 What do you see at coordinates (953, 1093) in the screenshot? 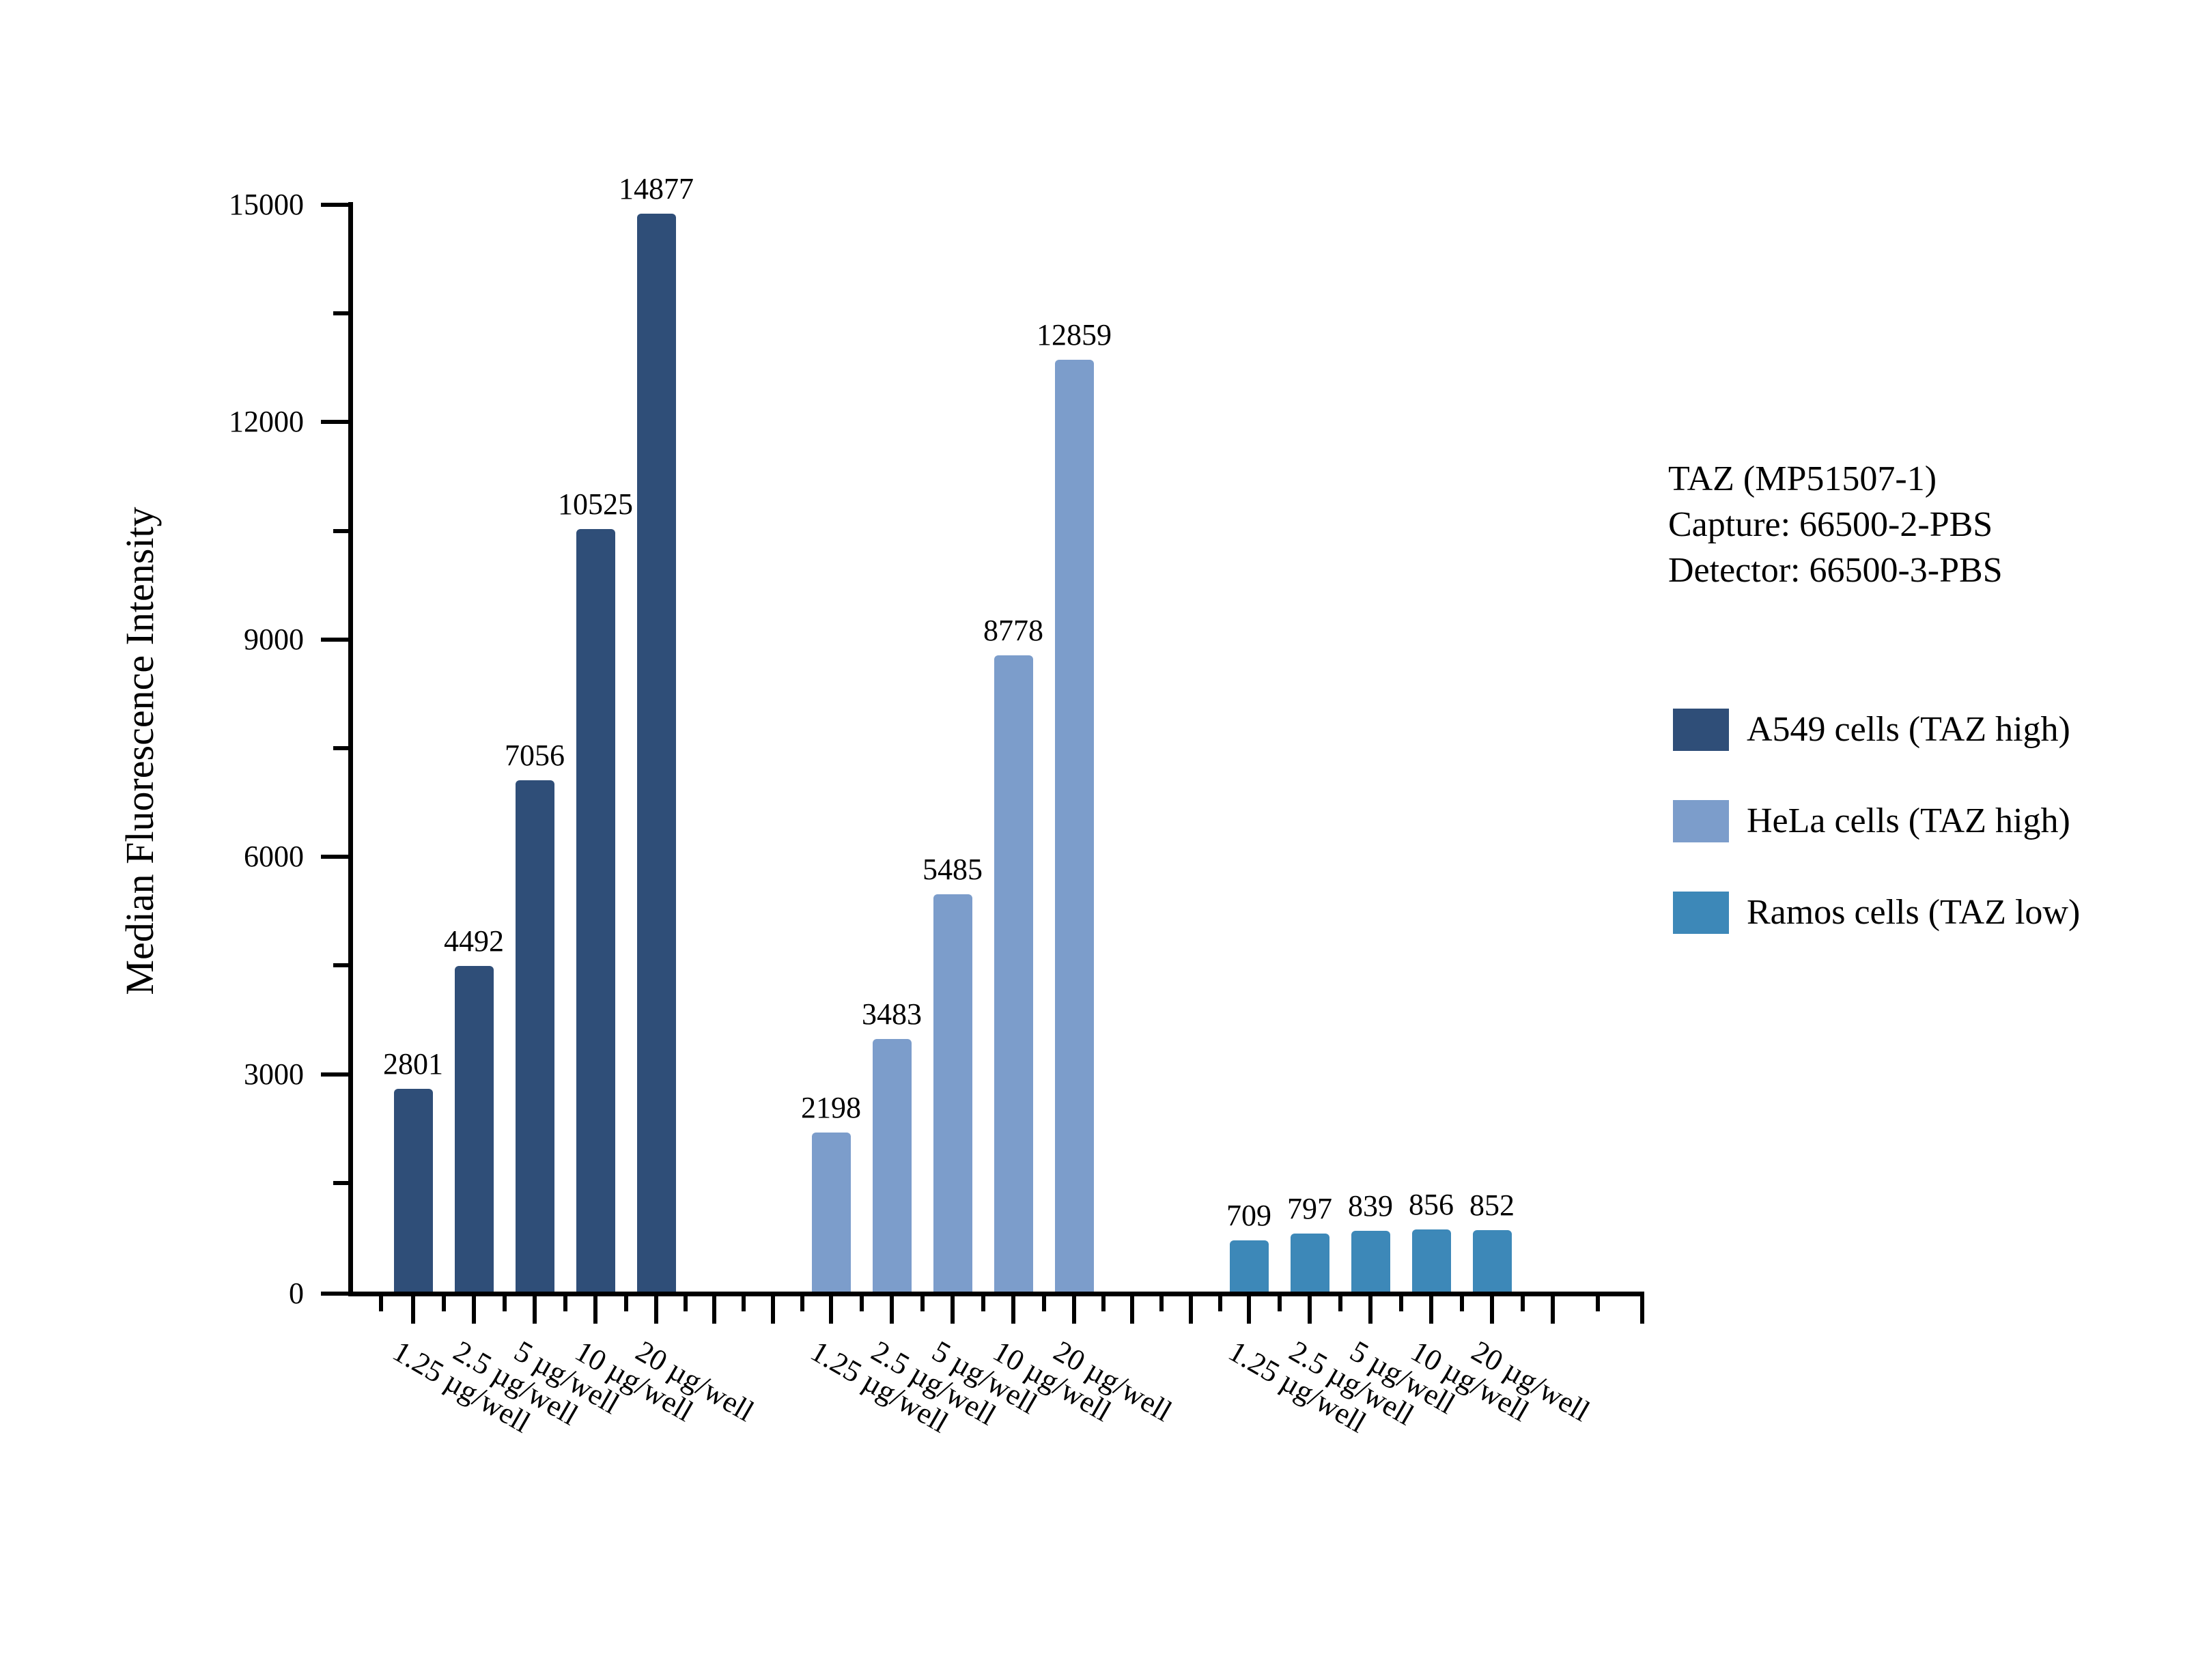
I see `bar-series2-cat3` at bounding box center [953, 1093].